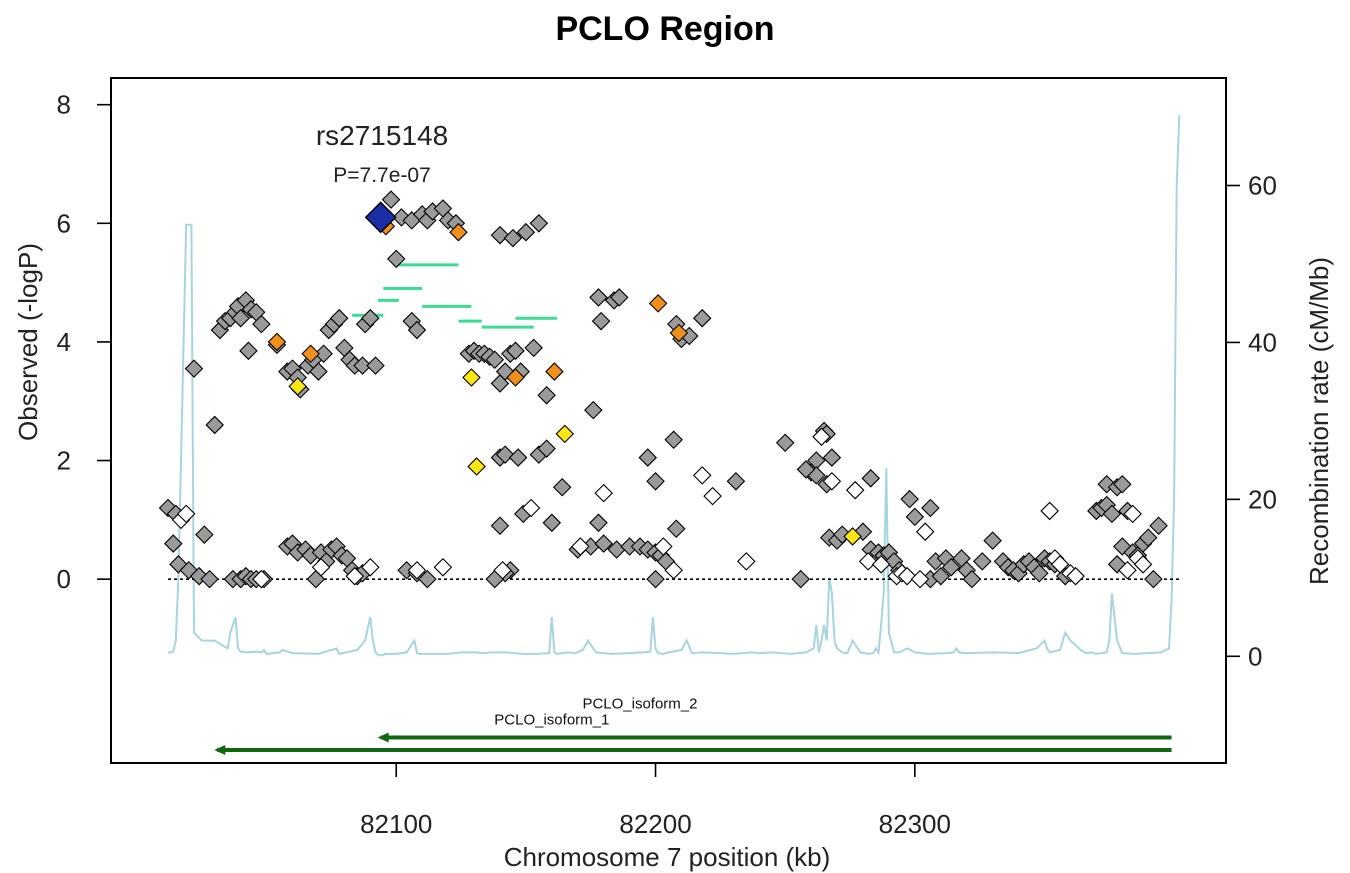 The width and height of the screenshot is (1350, 873). What do you see at coordinates (1255, 656) in the screenshot?
I see `y2-tick-label: 0` at bounding box center [1255, 656].